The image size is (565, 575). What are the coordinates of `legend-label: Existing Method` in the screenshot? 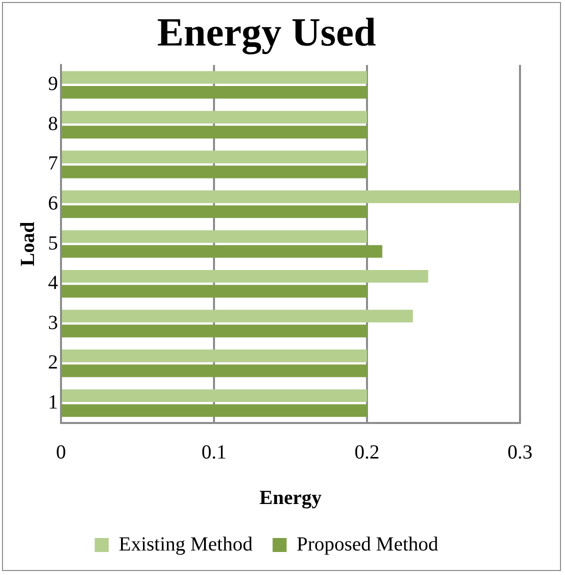 It's located at (185, 544).